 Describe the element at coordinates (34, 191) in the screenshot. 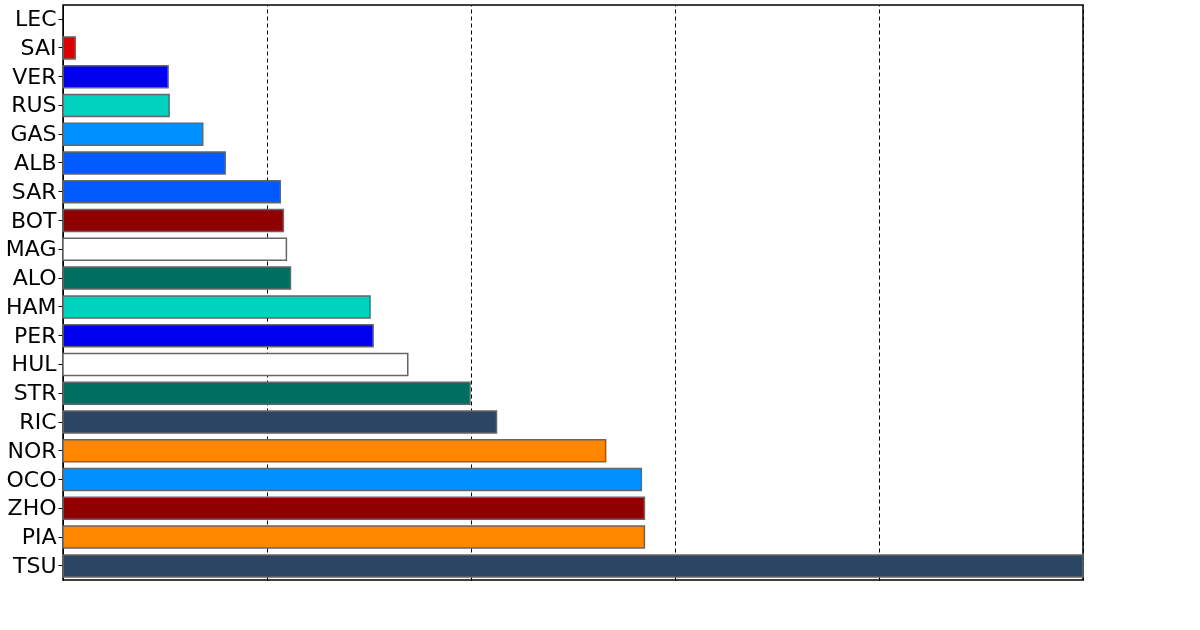

I see `y-tick-label: SAR` at that location.